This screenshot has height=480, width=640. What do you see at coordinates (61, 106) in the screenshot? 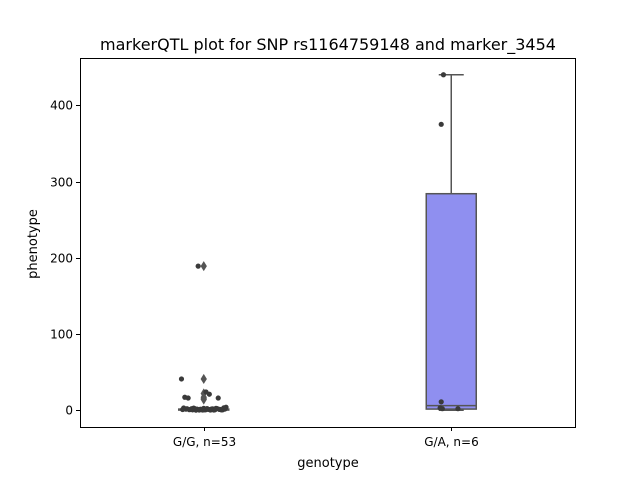
I see `y-tick-label: 400` at bounding box center [61, 106].